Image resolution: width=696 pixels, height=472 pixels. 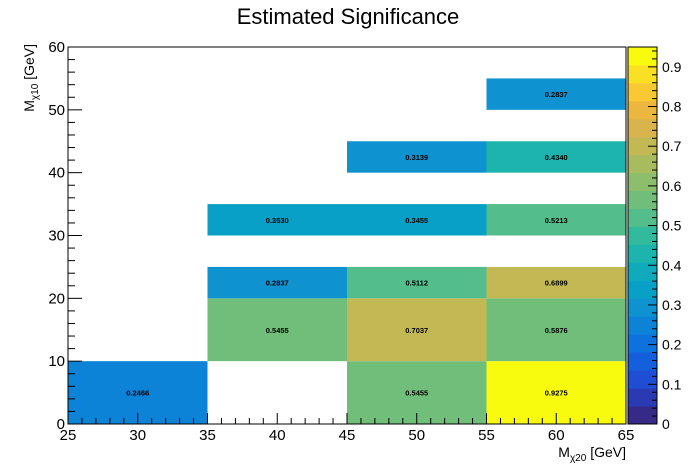 I want to click on cell-value-label: 0.6899, so click(x=556, y=283).